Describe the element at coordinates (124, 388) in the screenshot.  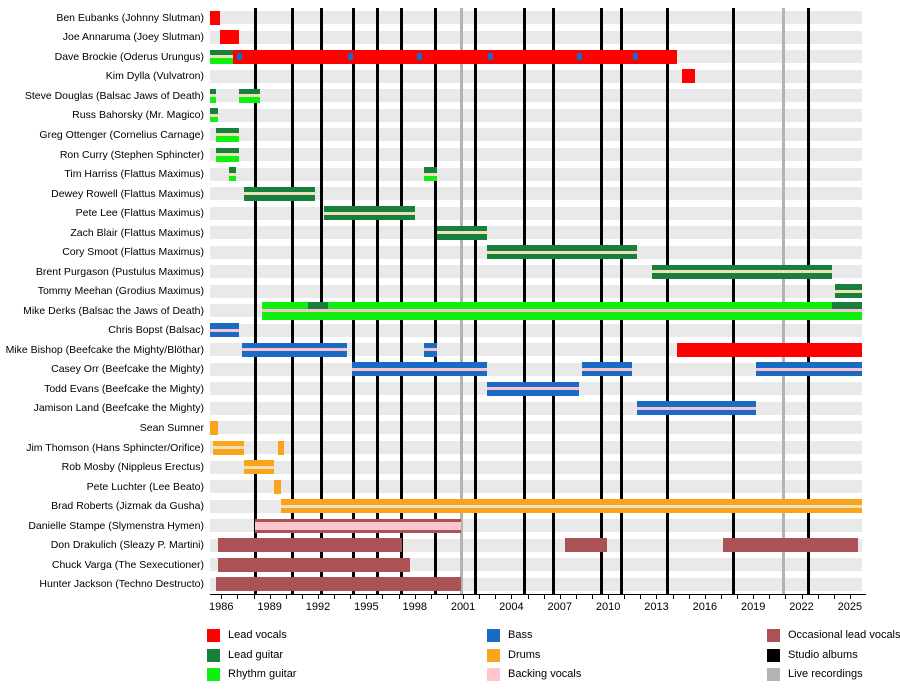
I see `row-label: Todd Evans (Beefcake the Mighty)` at that location.